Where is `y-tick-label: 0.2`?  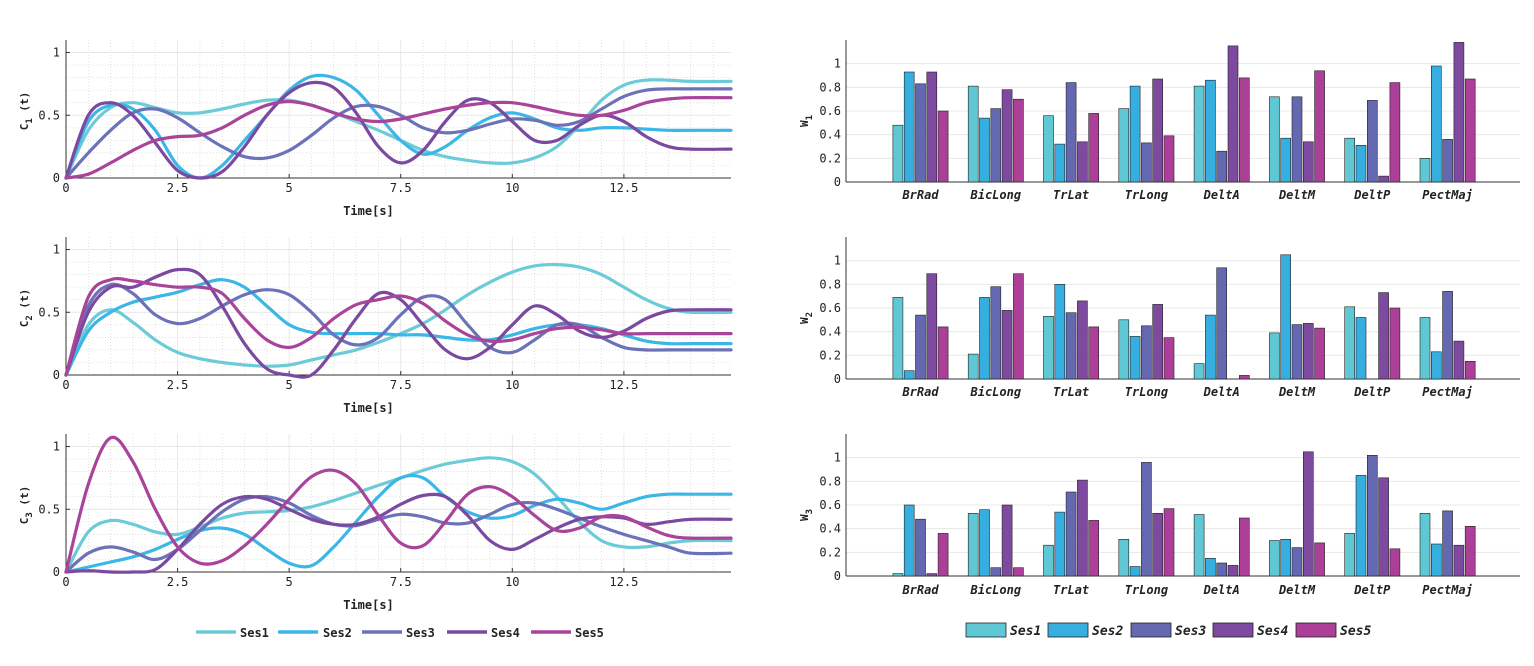 y-tick-label: 0.2 is located at coordinates (830, 158).